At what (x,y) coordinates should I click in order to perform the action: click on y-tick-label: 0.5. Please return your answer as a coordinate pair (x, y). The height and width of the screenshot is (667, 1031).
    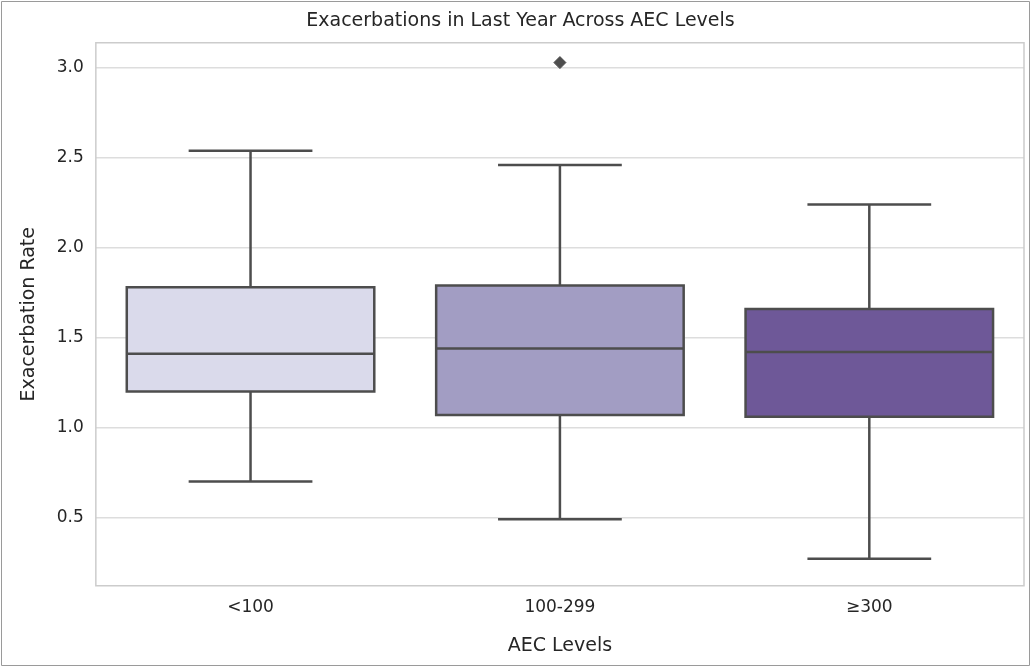
    Looking at the image, I should click on (70, 515).